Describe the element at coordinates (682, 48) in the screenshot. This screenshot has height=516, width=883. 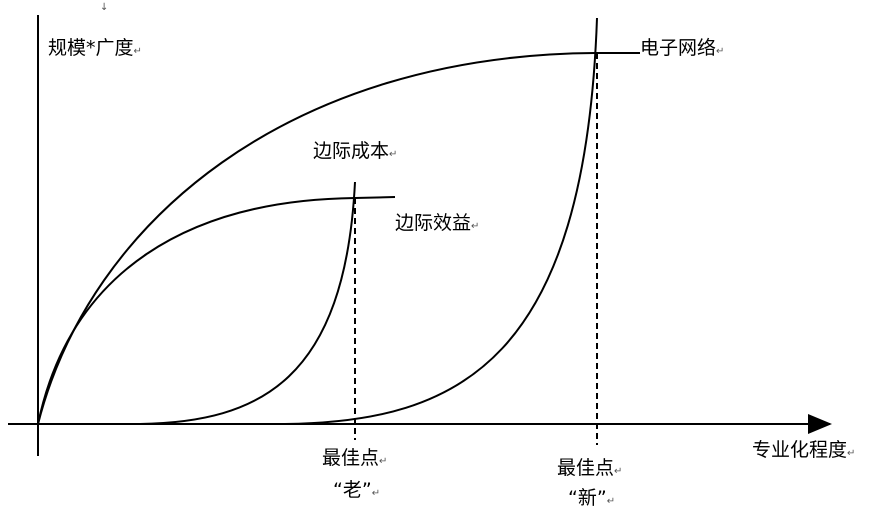
I see `electronic-network-label: 电子网络↵` at that location.